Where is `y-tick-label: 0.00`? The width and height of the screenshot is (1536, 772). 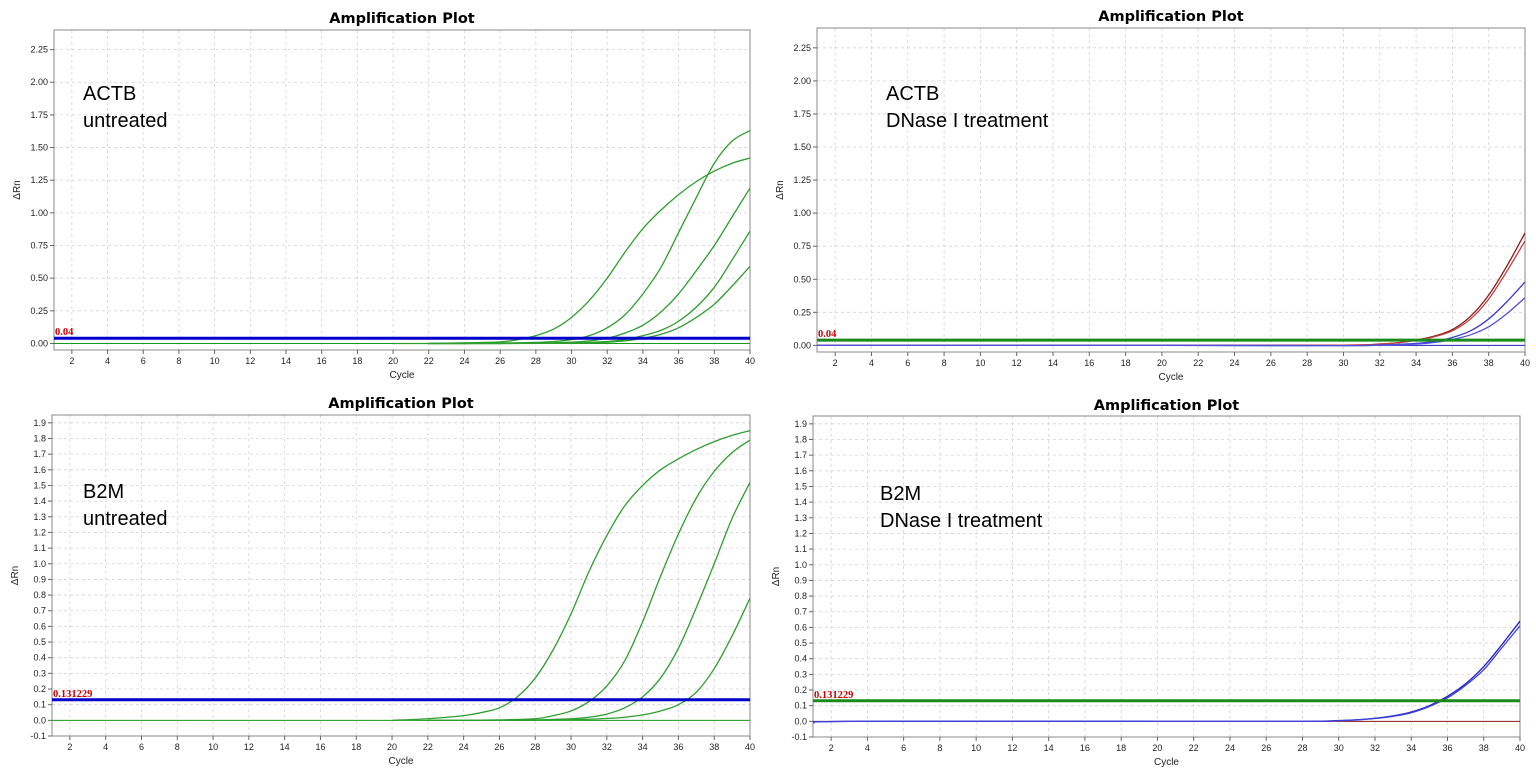 y-tick-label: 0.00 is located at coordinates (39, 343).